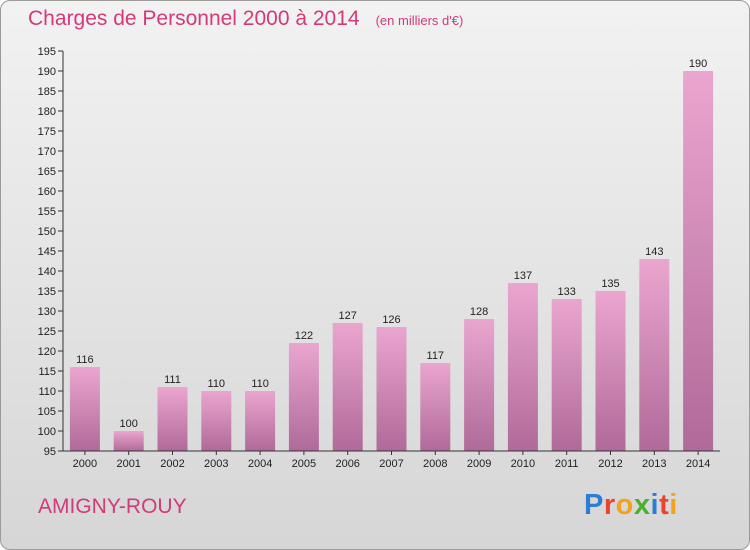 This screenshot has height=550, width=750. I want to click on x-tick-label: 2010, so click(523, 464).